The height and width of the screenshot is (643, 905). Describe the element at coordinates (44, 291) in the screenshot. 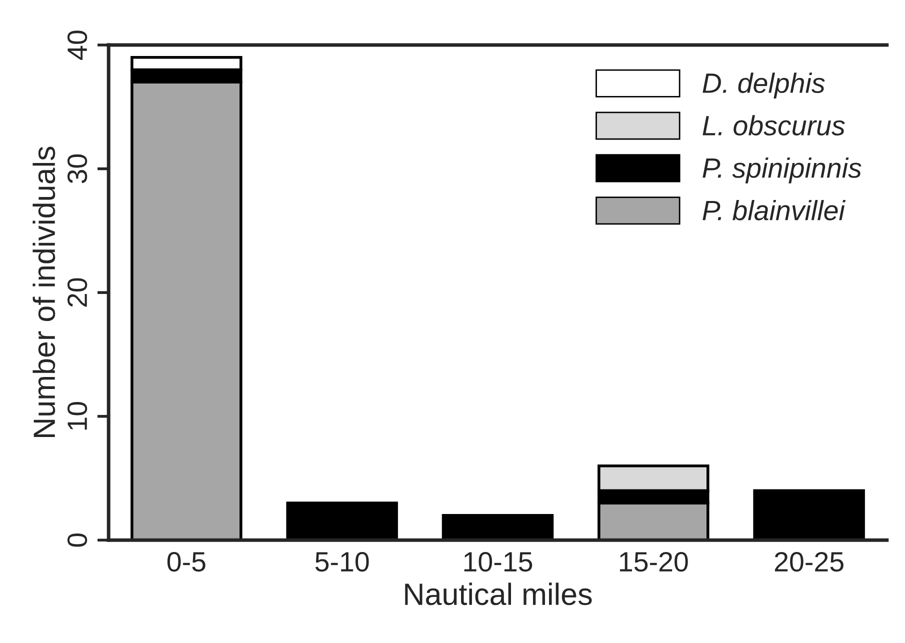

I see `y-axis-title: Number of individuals` at that location.